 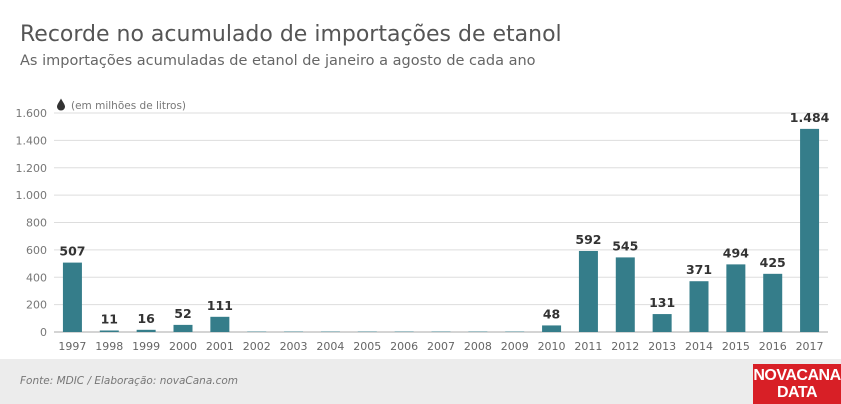 What do you see at coordinates (736, 346) in the screenshot?
I see `x-tick-label: 2015` at bounding box center [736, 346].